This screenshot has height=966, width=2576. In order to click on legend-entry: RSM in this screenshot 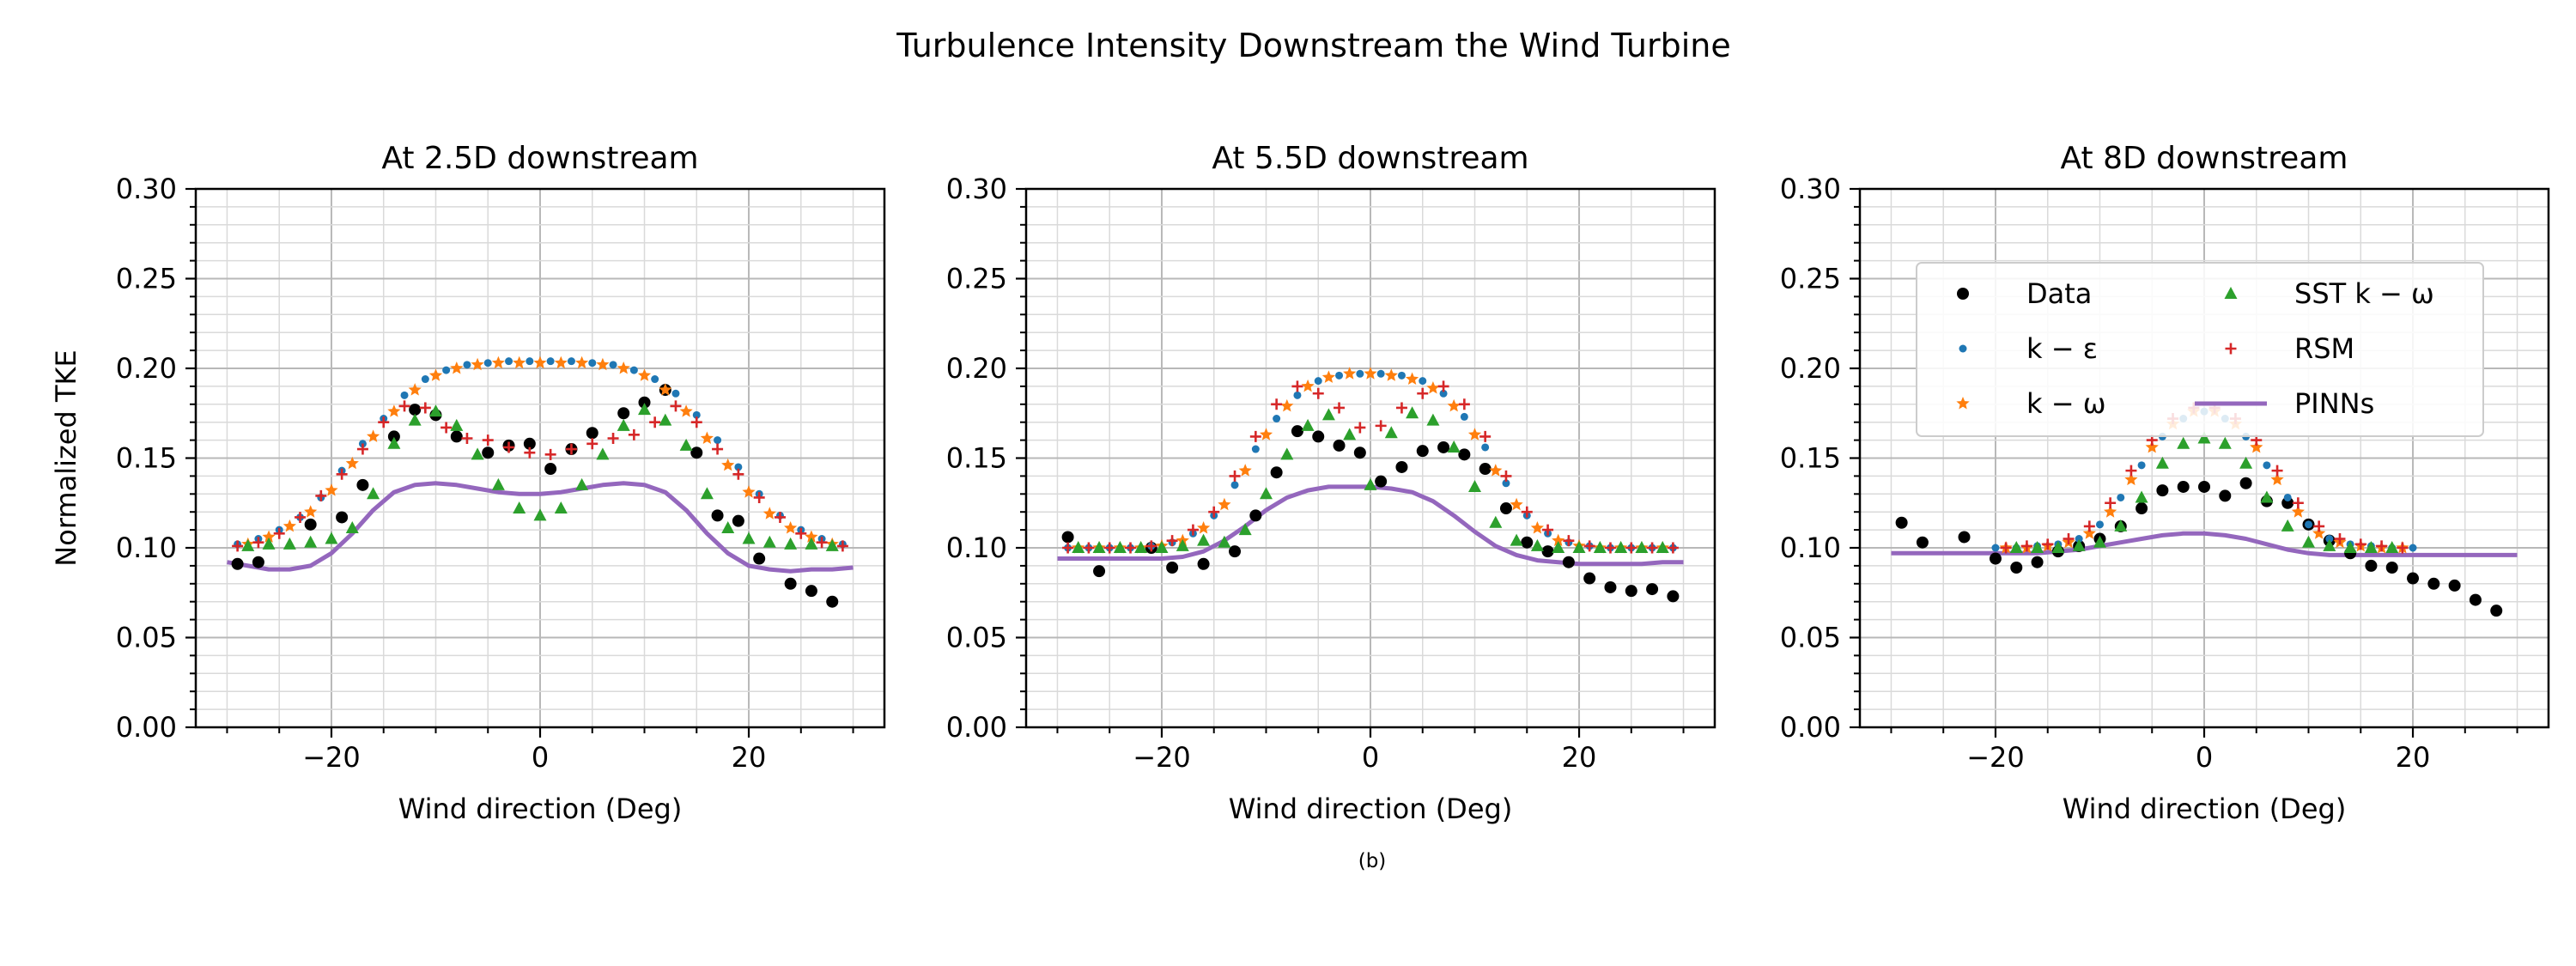, I will do `click(2289, 348)`.